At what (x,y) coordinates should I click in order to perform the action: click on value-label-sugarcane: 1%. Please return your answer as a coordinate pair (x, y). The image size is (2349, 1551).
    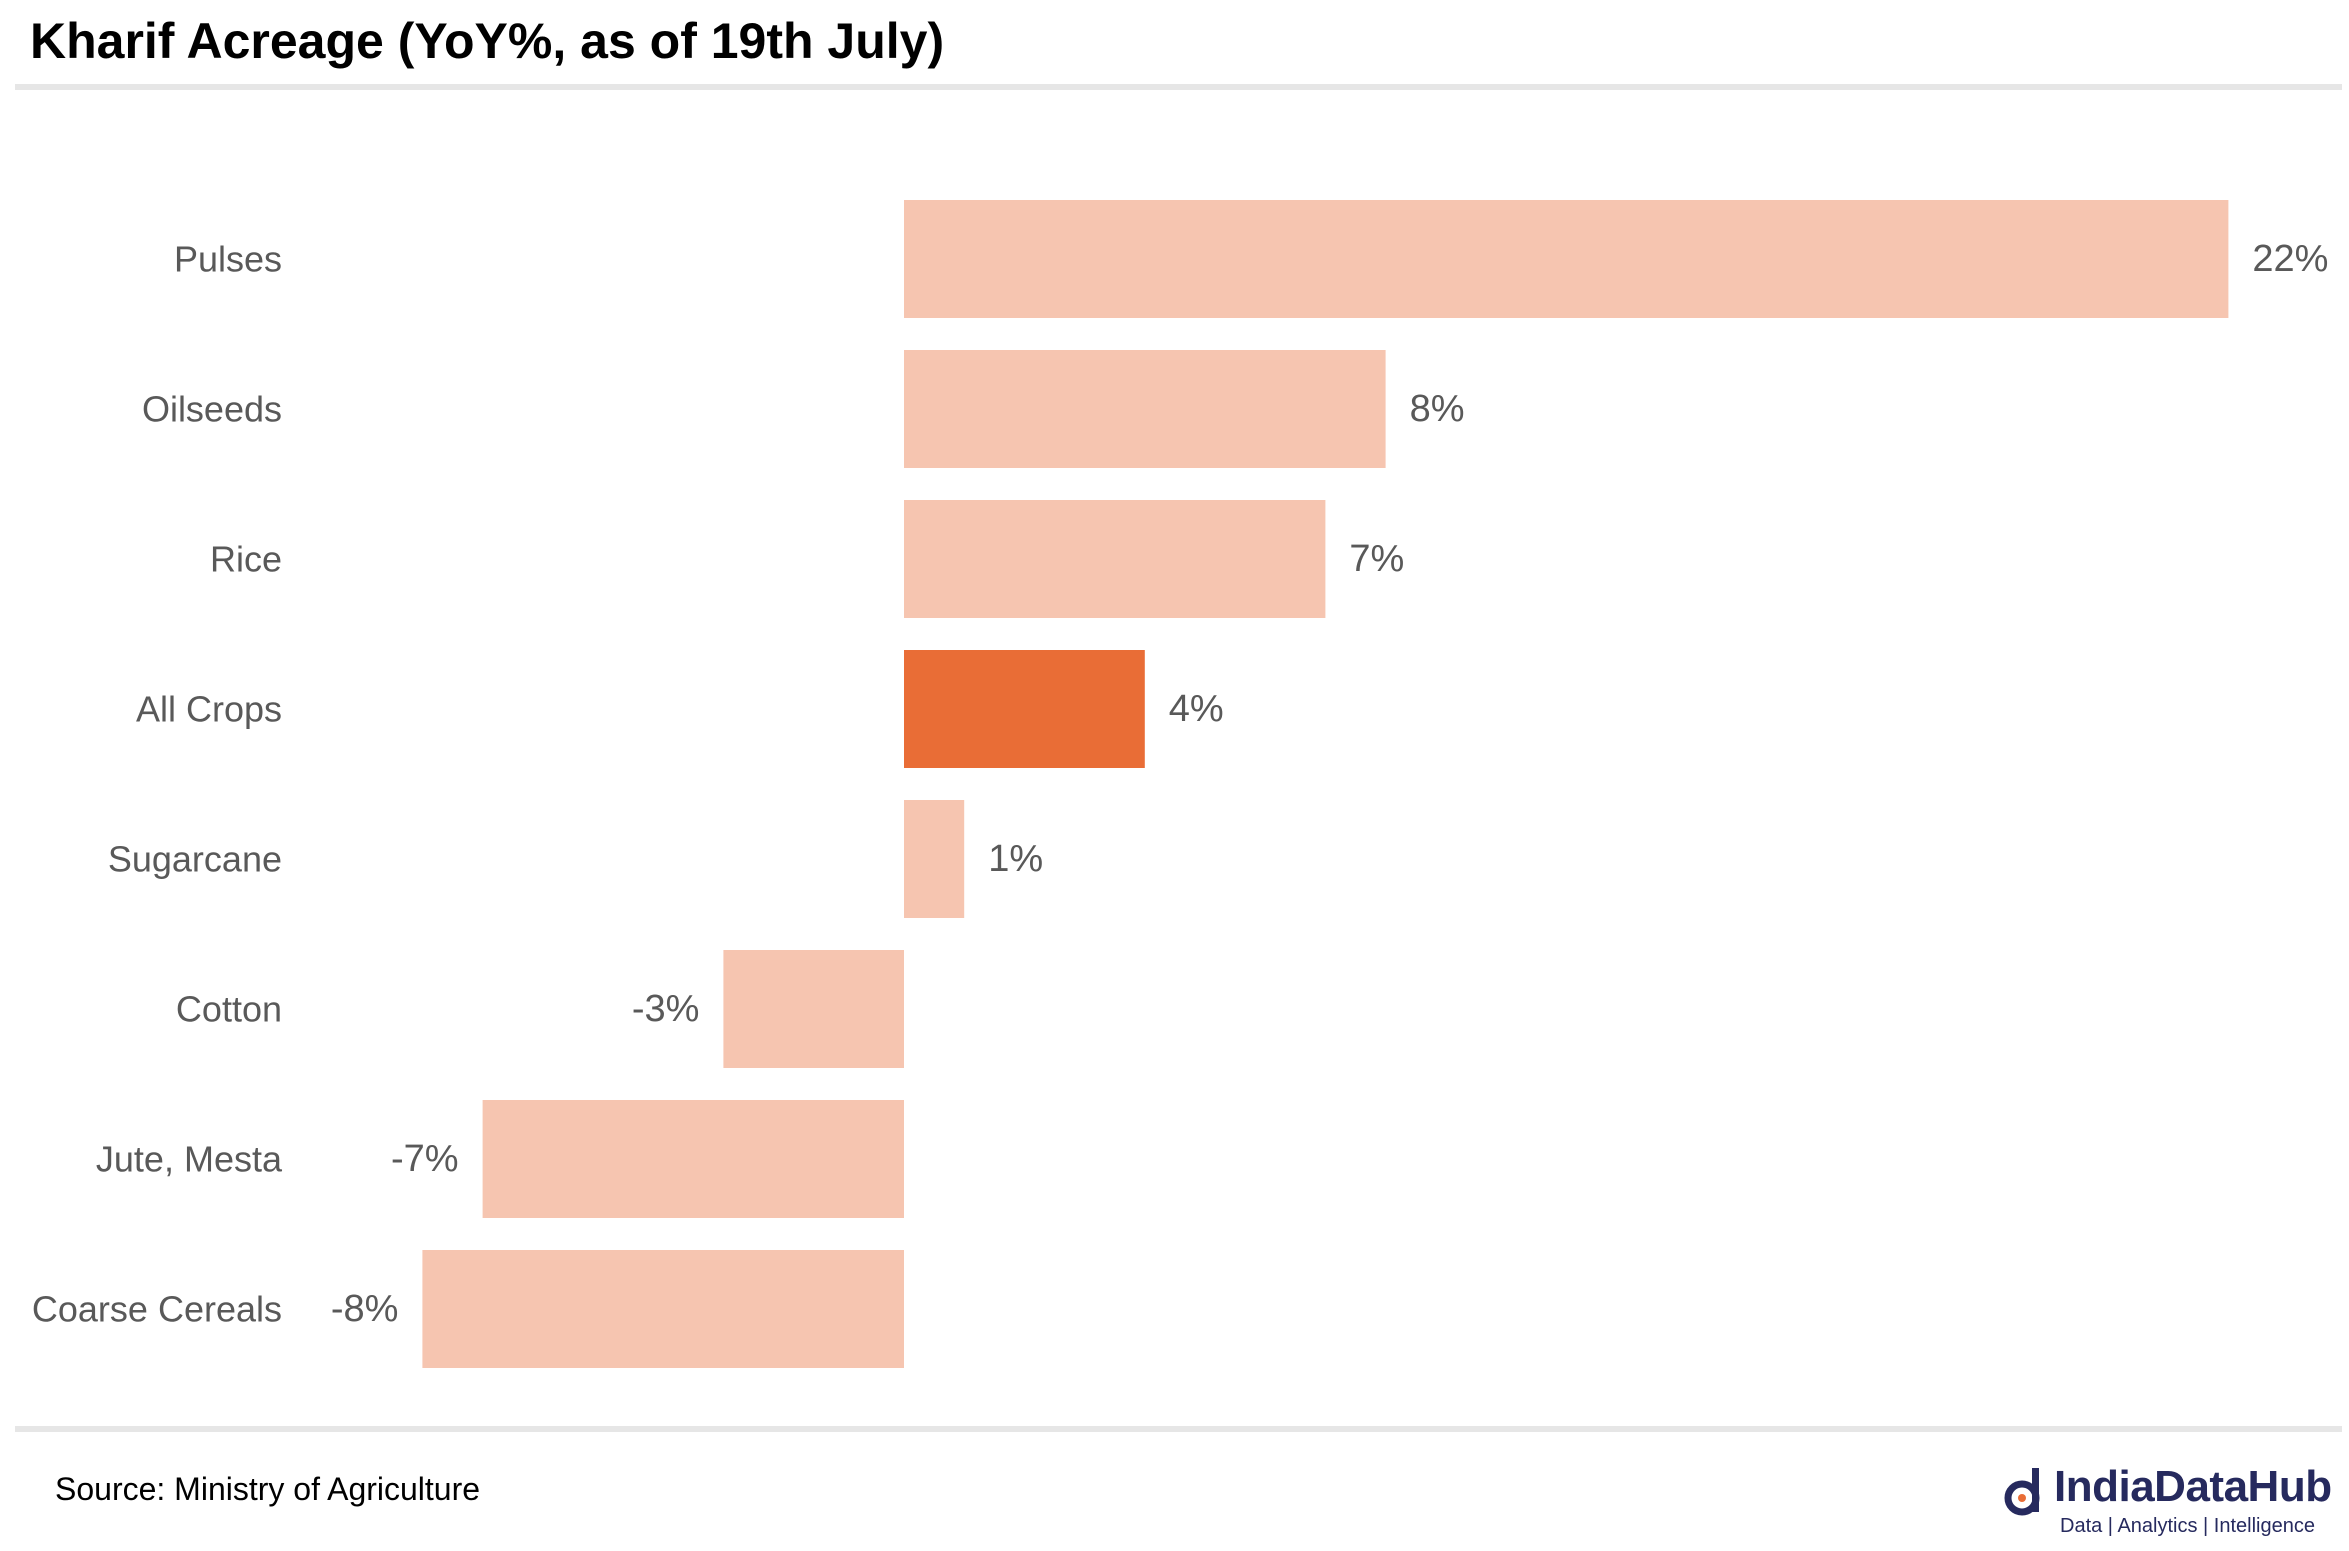
    Looking at the image, I should click on (1015, 859).